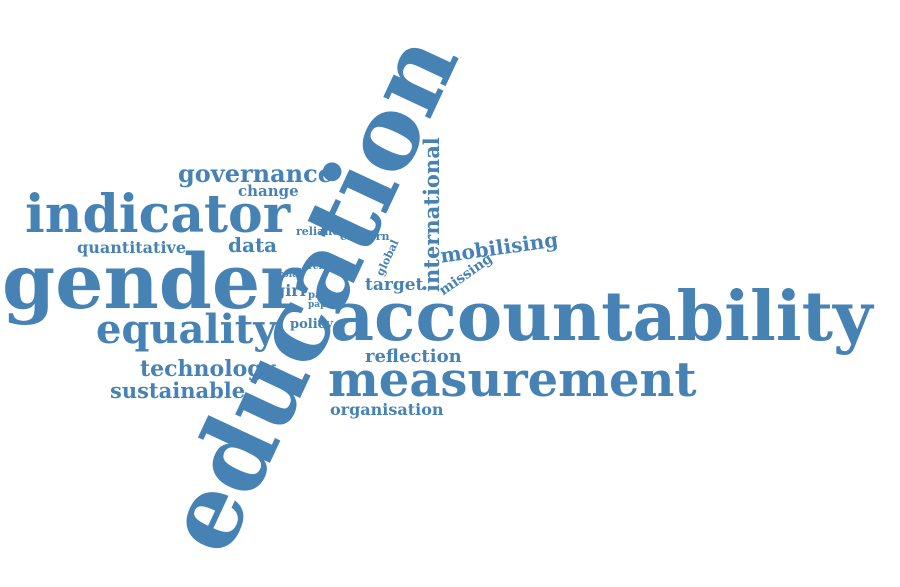  Describe the element at coordinates (151, 281) in the screenshot. I see `word-gender: gender` at that location.